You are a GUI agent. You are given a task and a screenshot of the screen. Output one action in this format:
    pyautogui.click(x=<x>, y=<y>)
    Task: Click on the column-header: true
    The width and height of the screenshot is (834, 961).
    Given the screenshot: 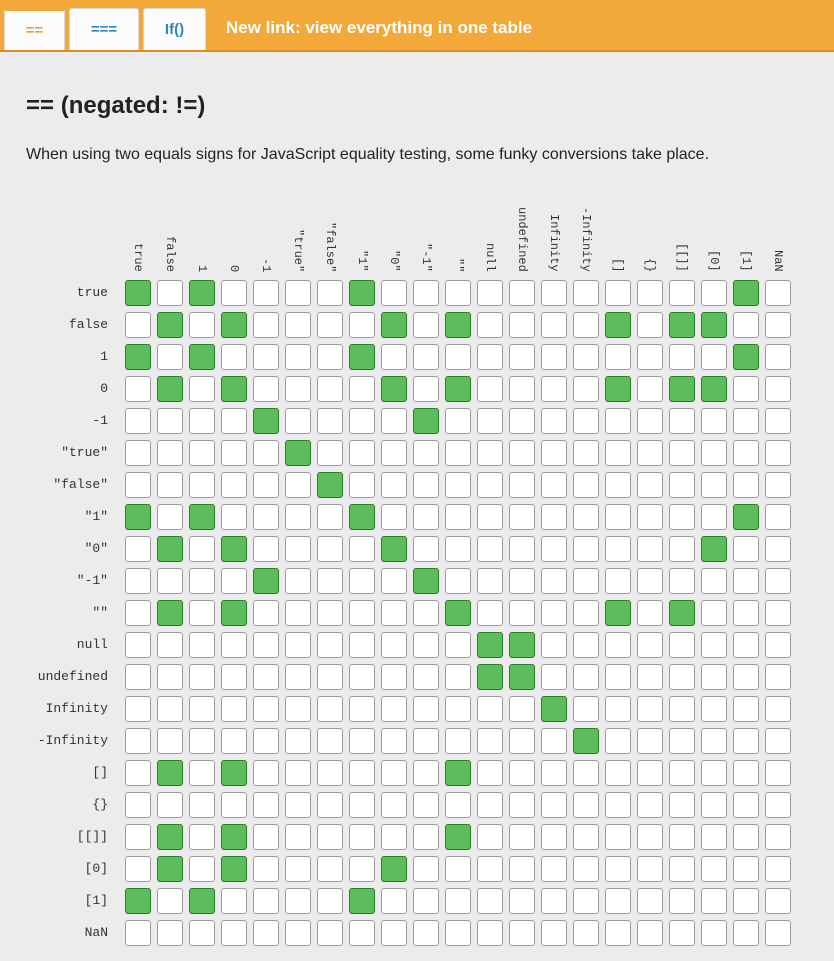 What is the action you would take?
    pyautogui.click(x=138, y=257)
    